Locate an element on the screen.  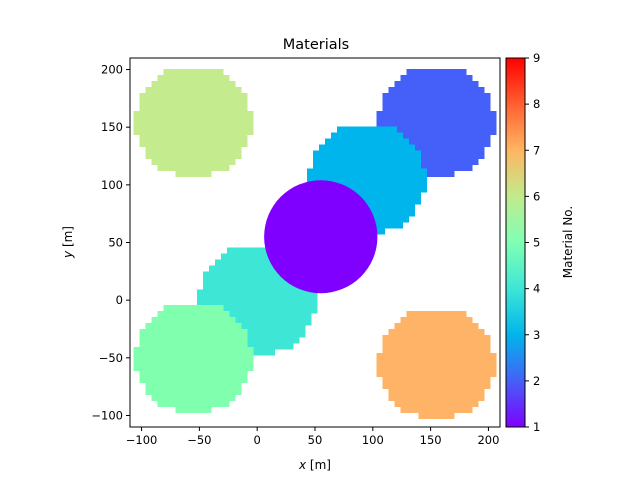
colorbar-tick-label: 9 is located at coordinates (536, 58).